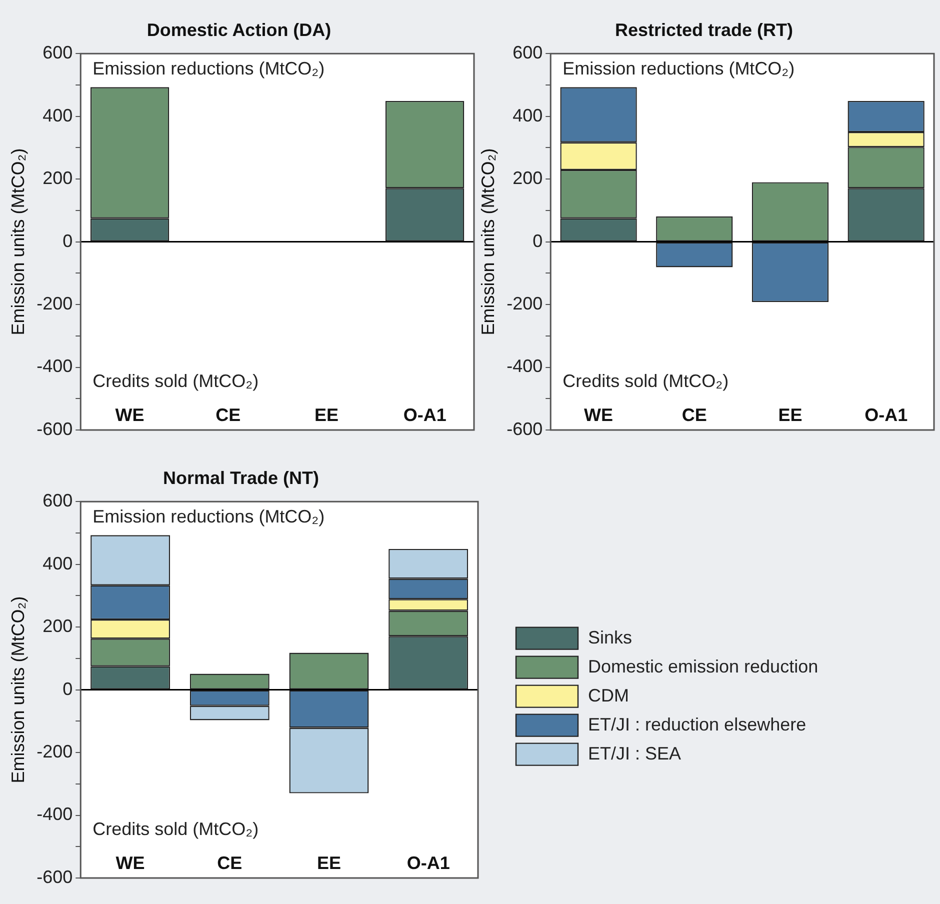 The image size is (940, 904). What do you see at coordinates (704, 30) in the screenshot?
I see `chart-title: Restricted trade (RT)` at bounding box center [704, 30].